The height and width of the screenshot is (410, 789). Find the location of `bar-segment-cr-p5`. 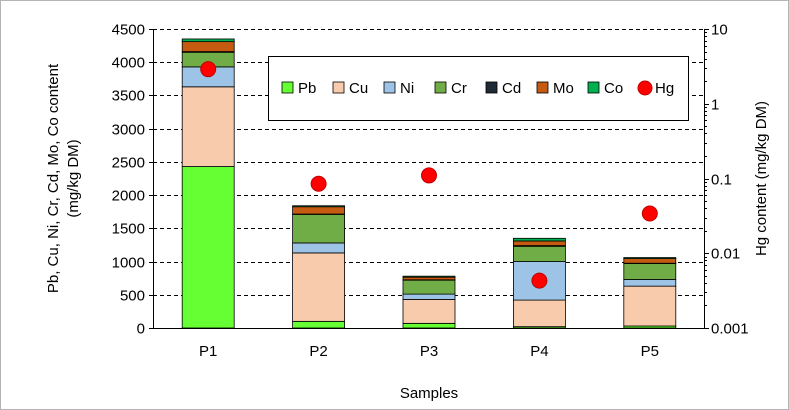

bar-segment-cr-p5 is located at coordinates (650, 271).